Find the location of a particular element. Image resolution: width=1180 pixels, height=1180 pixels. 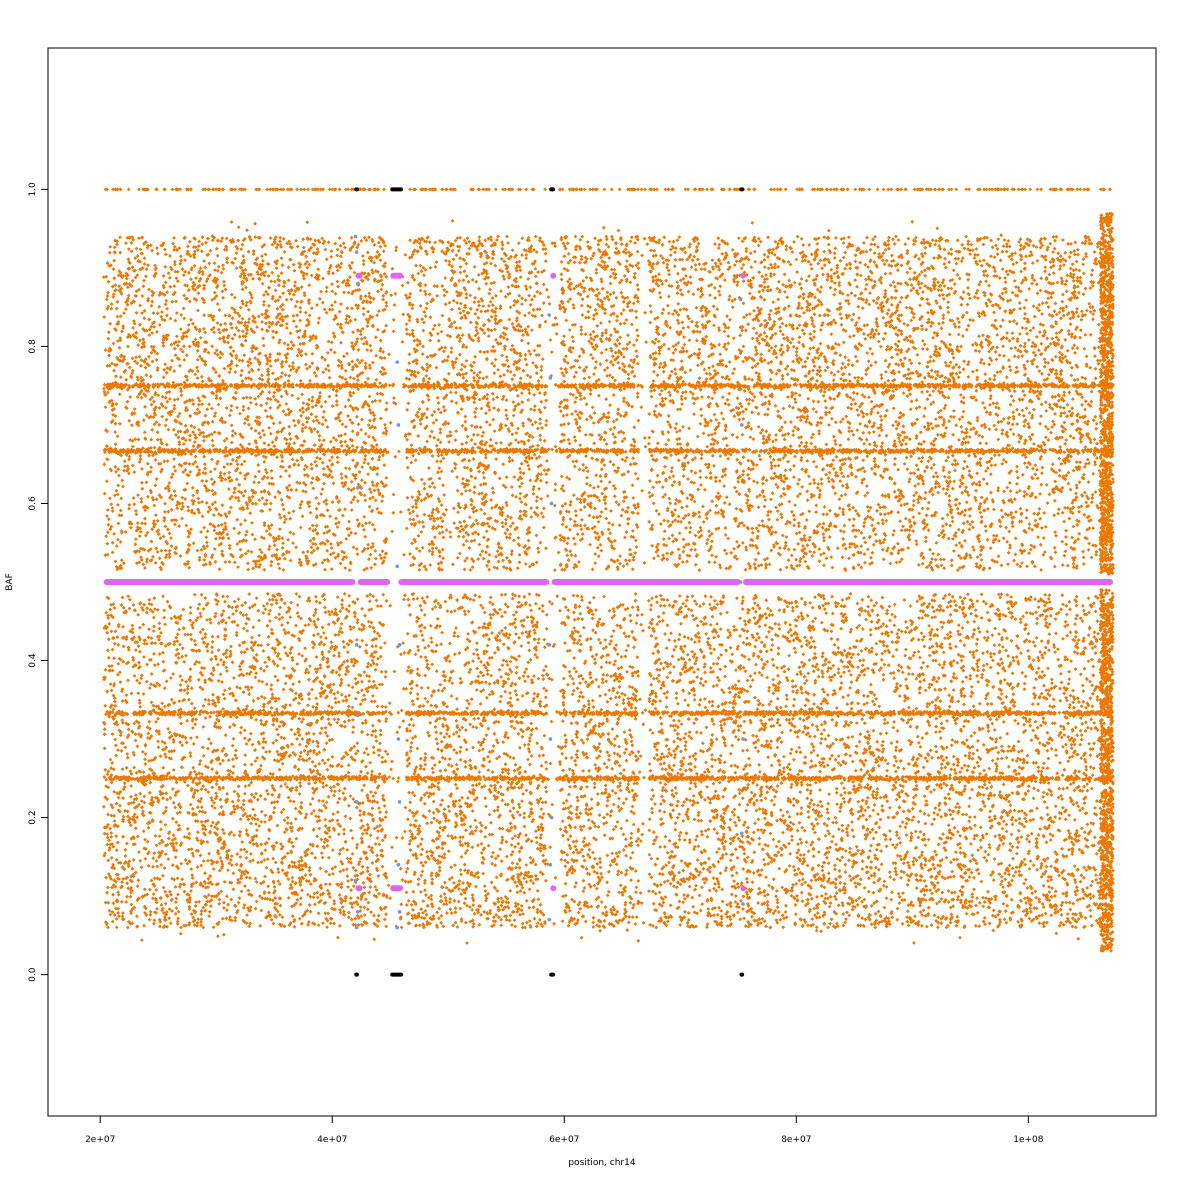

y-tick-label: 1.0 is located at coordinates (33, 189).